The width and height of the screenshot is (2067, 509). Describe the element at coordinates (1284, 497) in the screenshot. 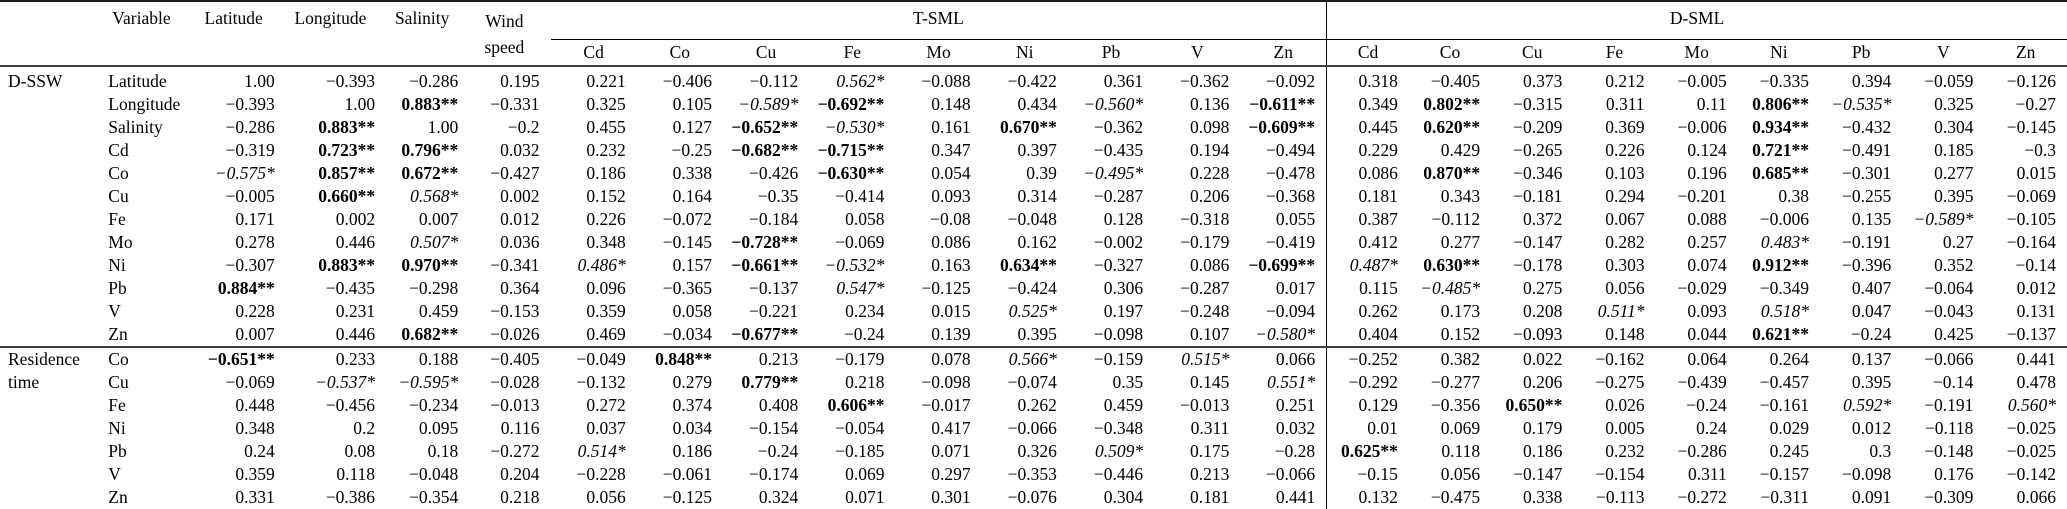

I see `corr-value: 0.441` at that location.